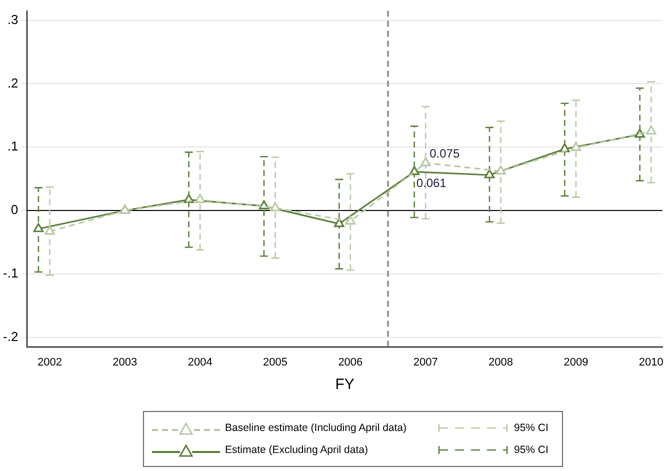  What do you see at coordinates (297, 450) in the screenshot?
I see `legend-label: Estimate (Excluding April data)` at bounding box center [297, 450].